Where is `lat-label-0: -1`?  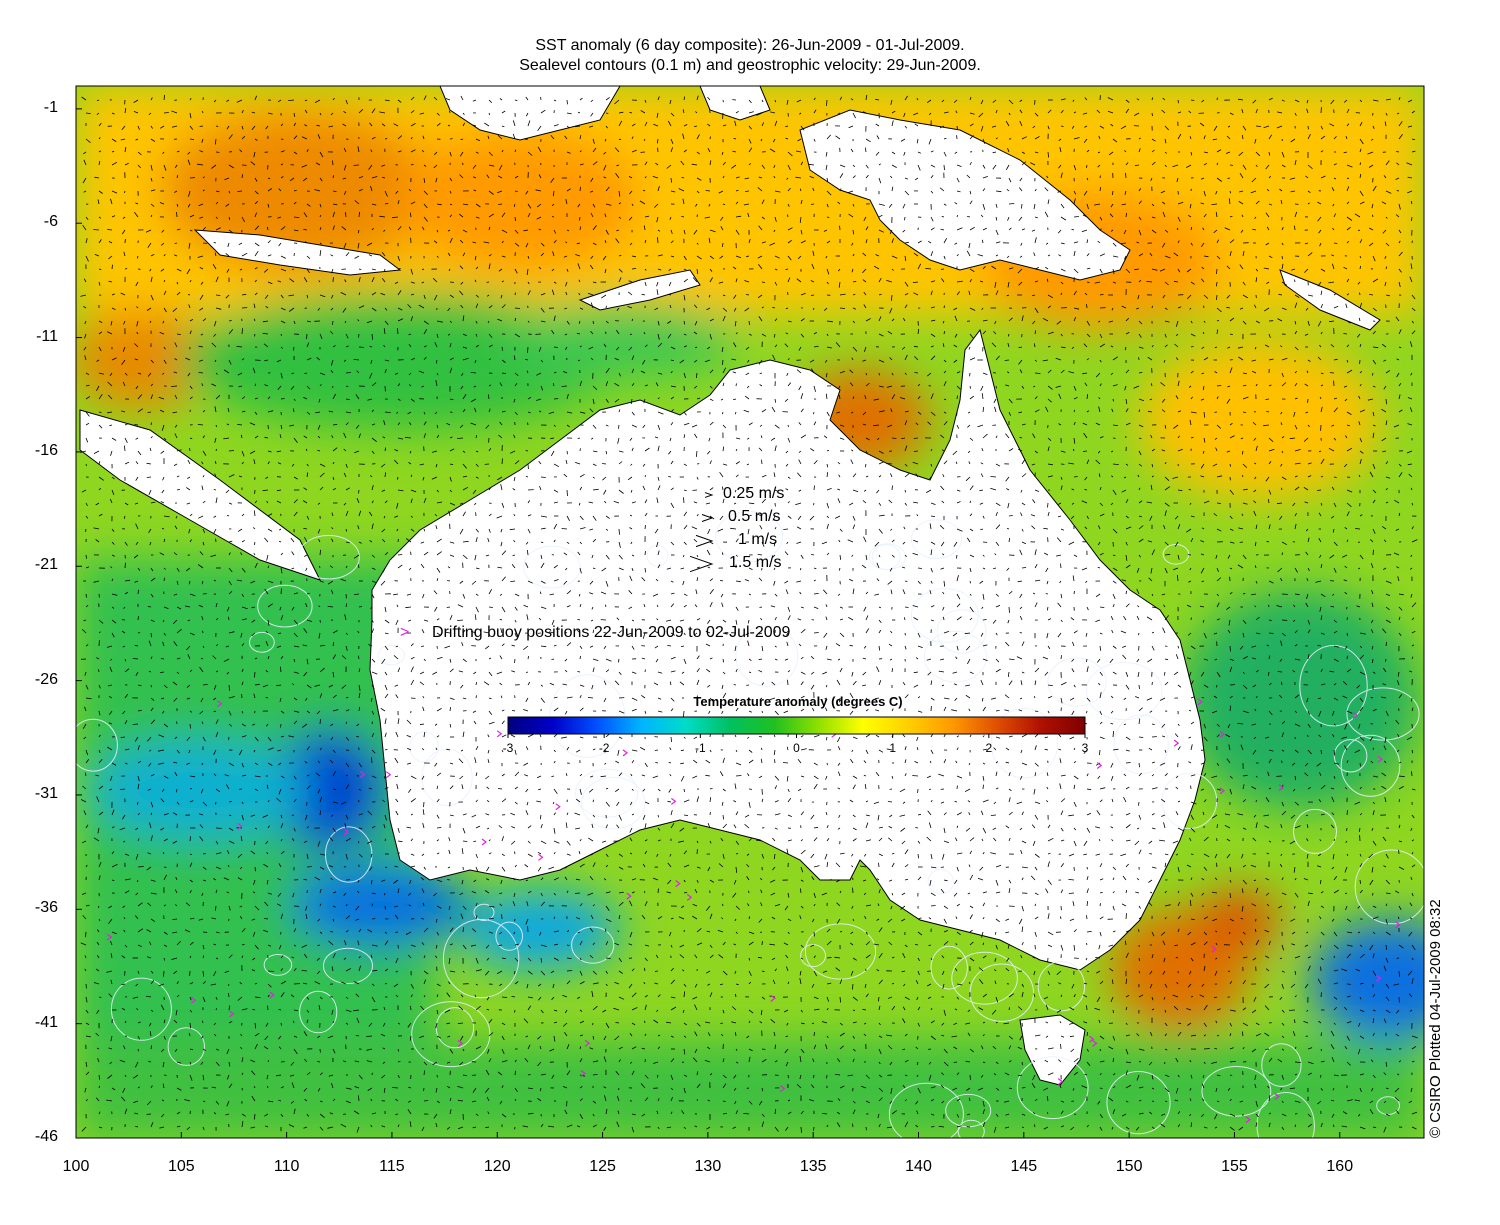
lat-label-0: -1 is located at coordinates (50, 107).